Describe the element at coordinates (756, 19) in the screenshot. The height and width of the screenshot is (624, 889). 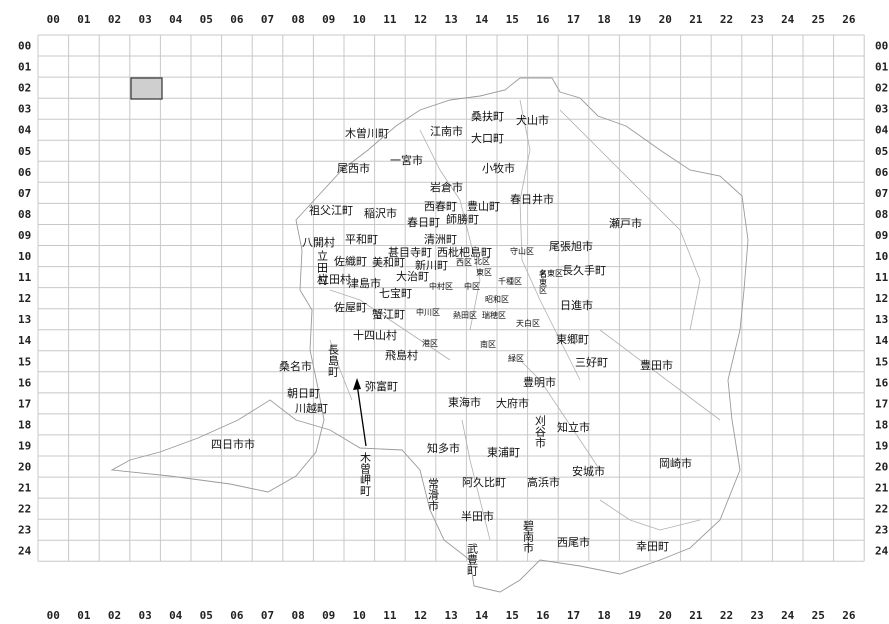
I see `col-label-top: 23` at that location.